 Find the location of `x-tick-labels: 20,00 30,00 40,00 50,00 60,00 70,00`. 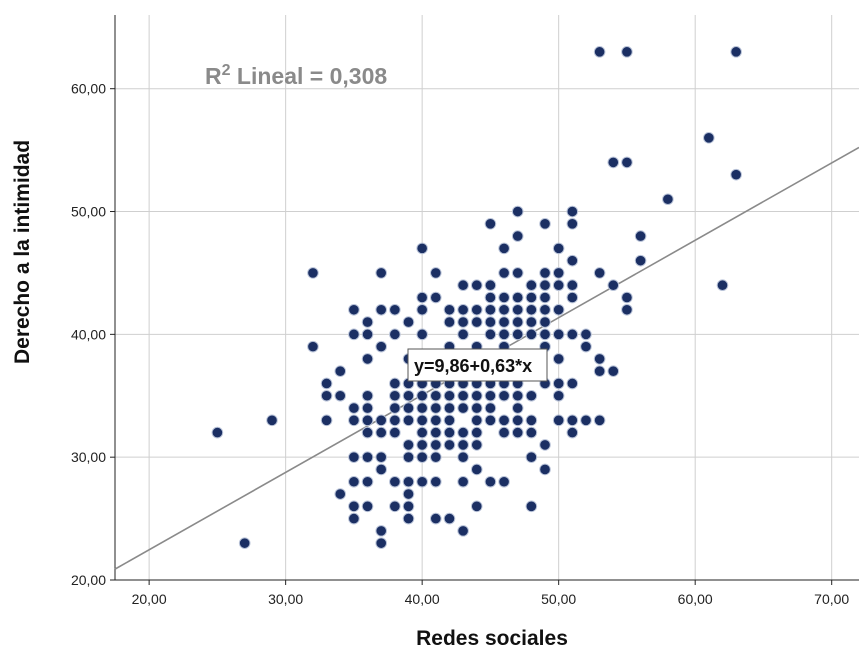

x-tick-labels: 20,00 30,00 40,00 50,00 60,00 70,00 is located at coordinates (490, 593).